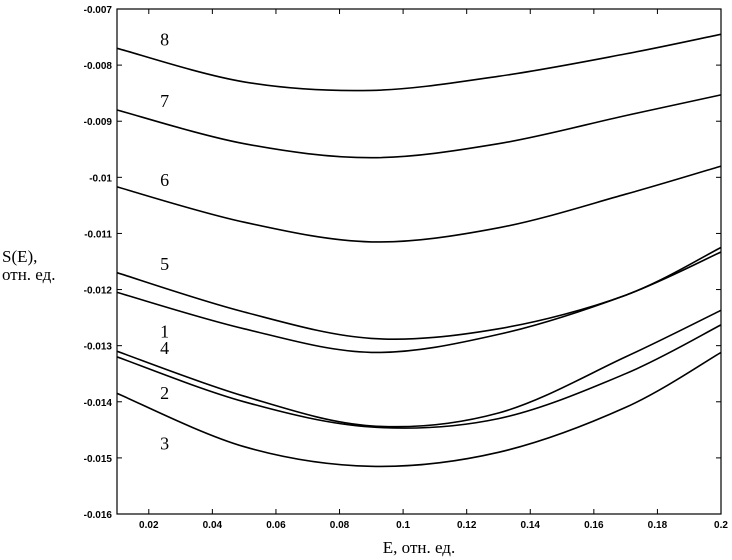 The height and width of the screenshot is (560, 732). Describe the element at coordinates (98, 403) in the screenshot. I see `y-tick-label: -0.014` at that location.